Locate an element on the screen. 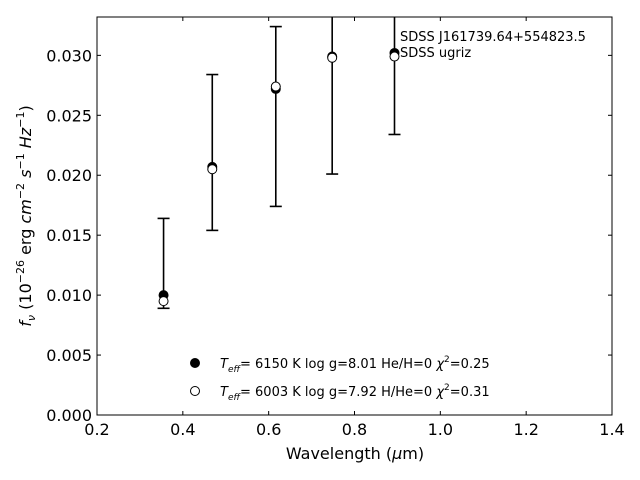 The height and width of the screenshot is (480, 640). object-name: SDSS J161739.64+554823.5 is located at coordinates (493, 37).